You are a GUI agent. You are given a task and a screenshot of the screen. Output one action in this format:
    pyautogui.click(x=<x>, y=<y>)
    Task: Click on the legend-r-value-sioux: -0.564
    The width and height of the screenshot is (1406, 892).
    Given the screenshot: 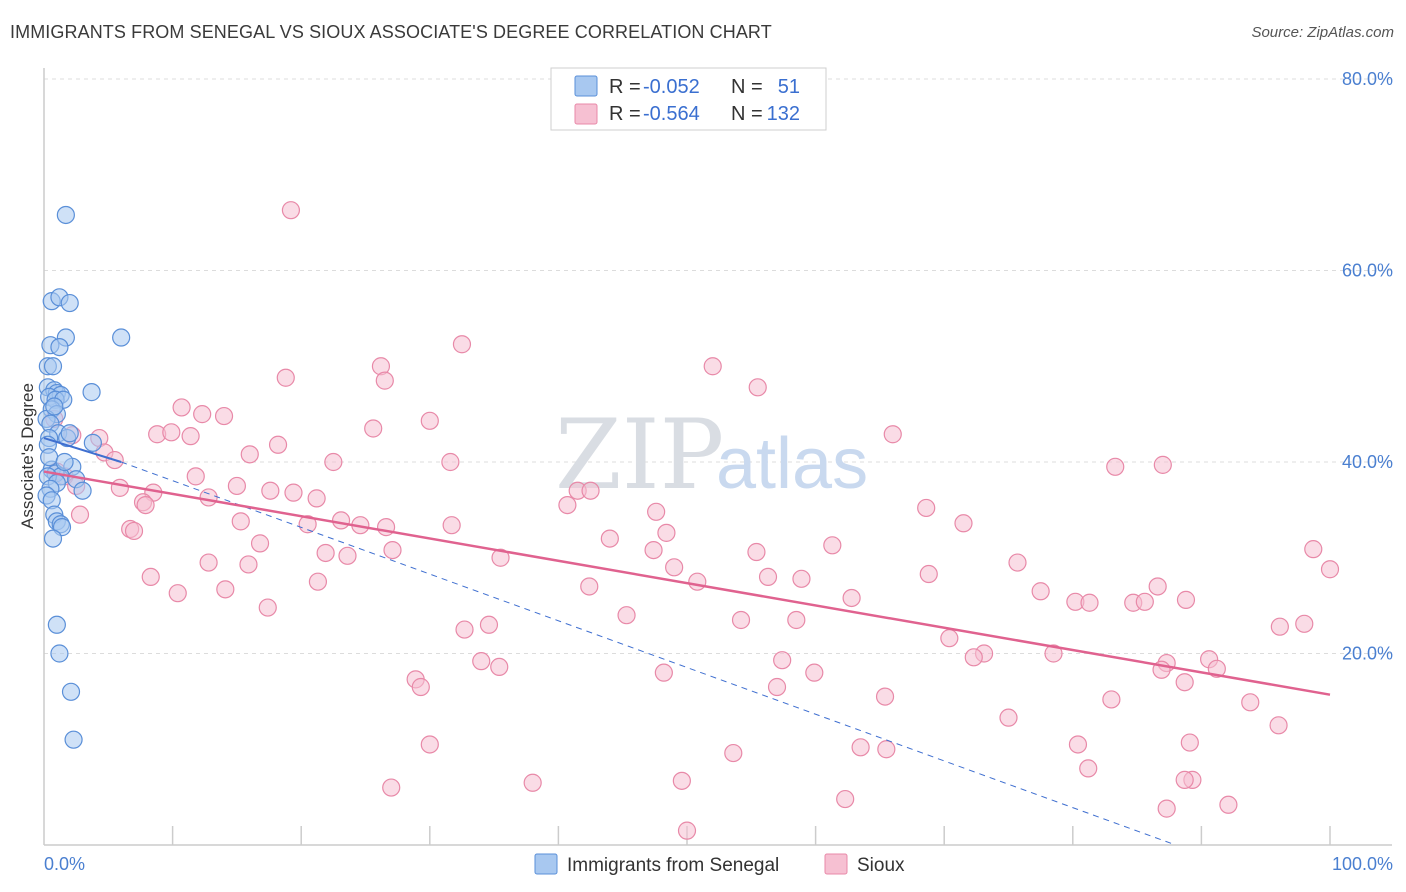 What is the action you would take?
    pyautogui.click(x=671, y=114)
    